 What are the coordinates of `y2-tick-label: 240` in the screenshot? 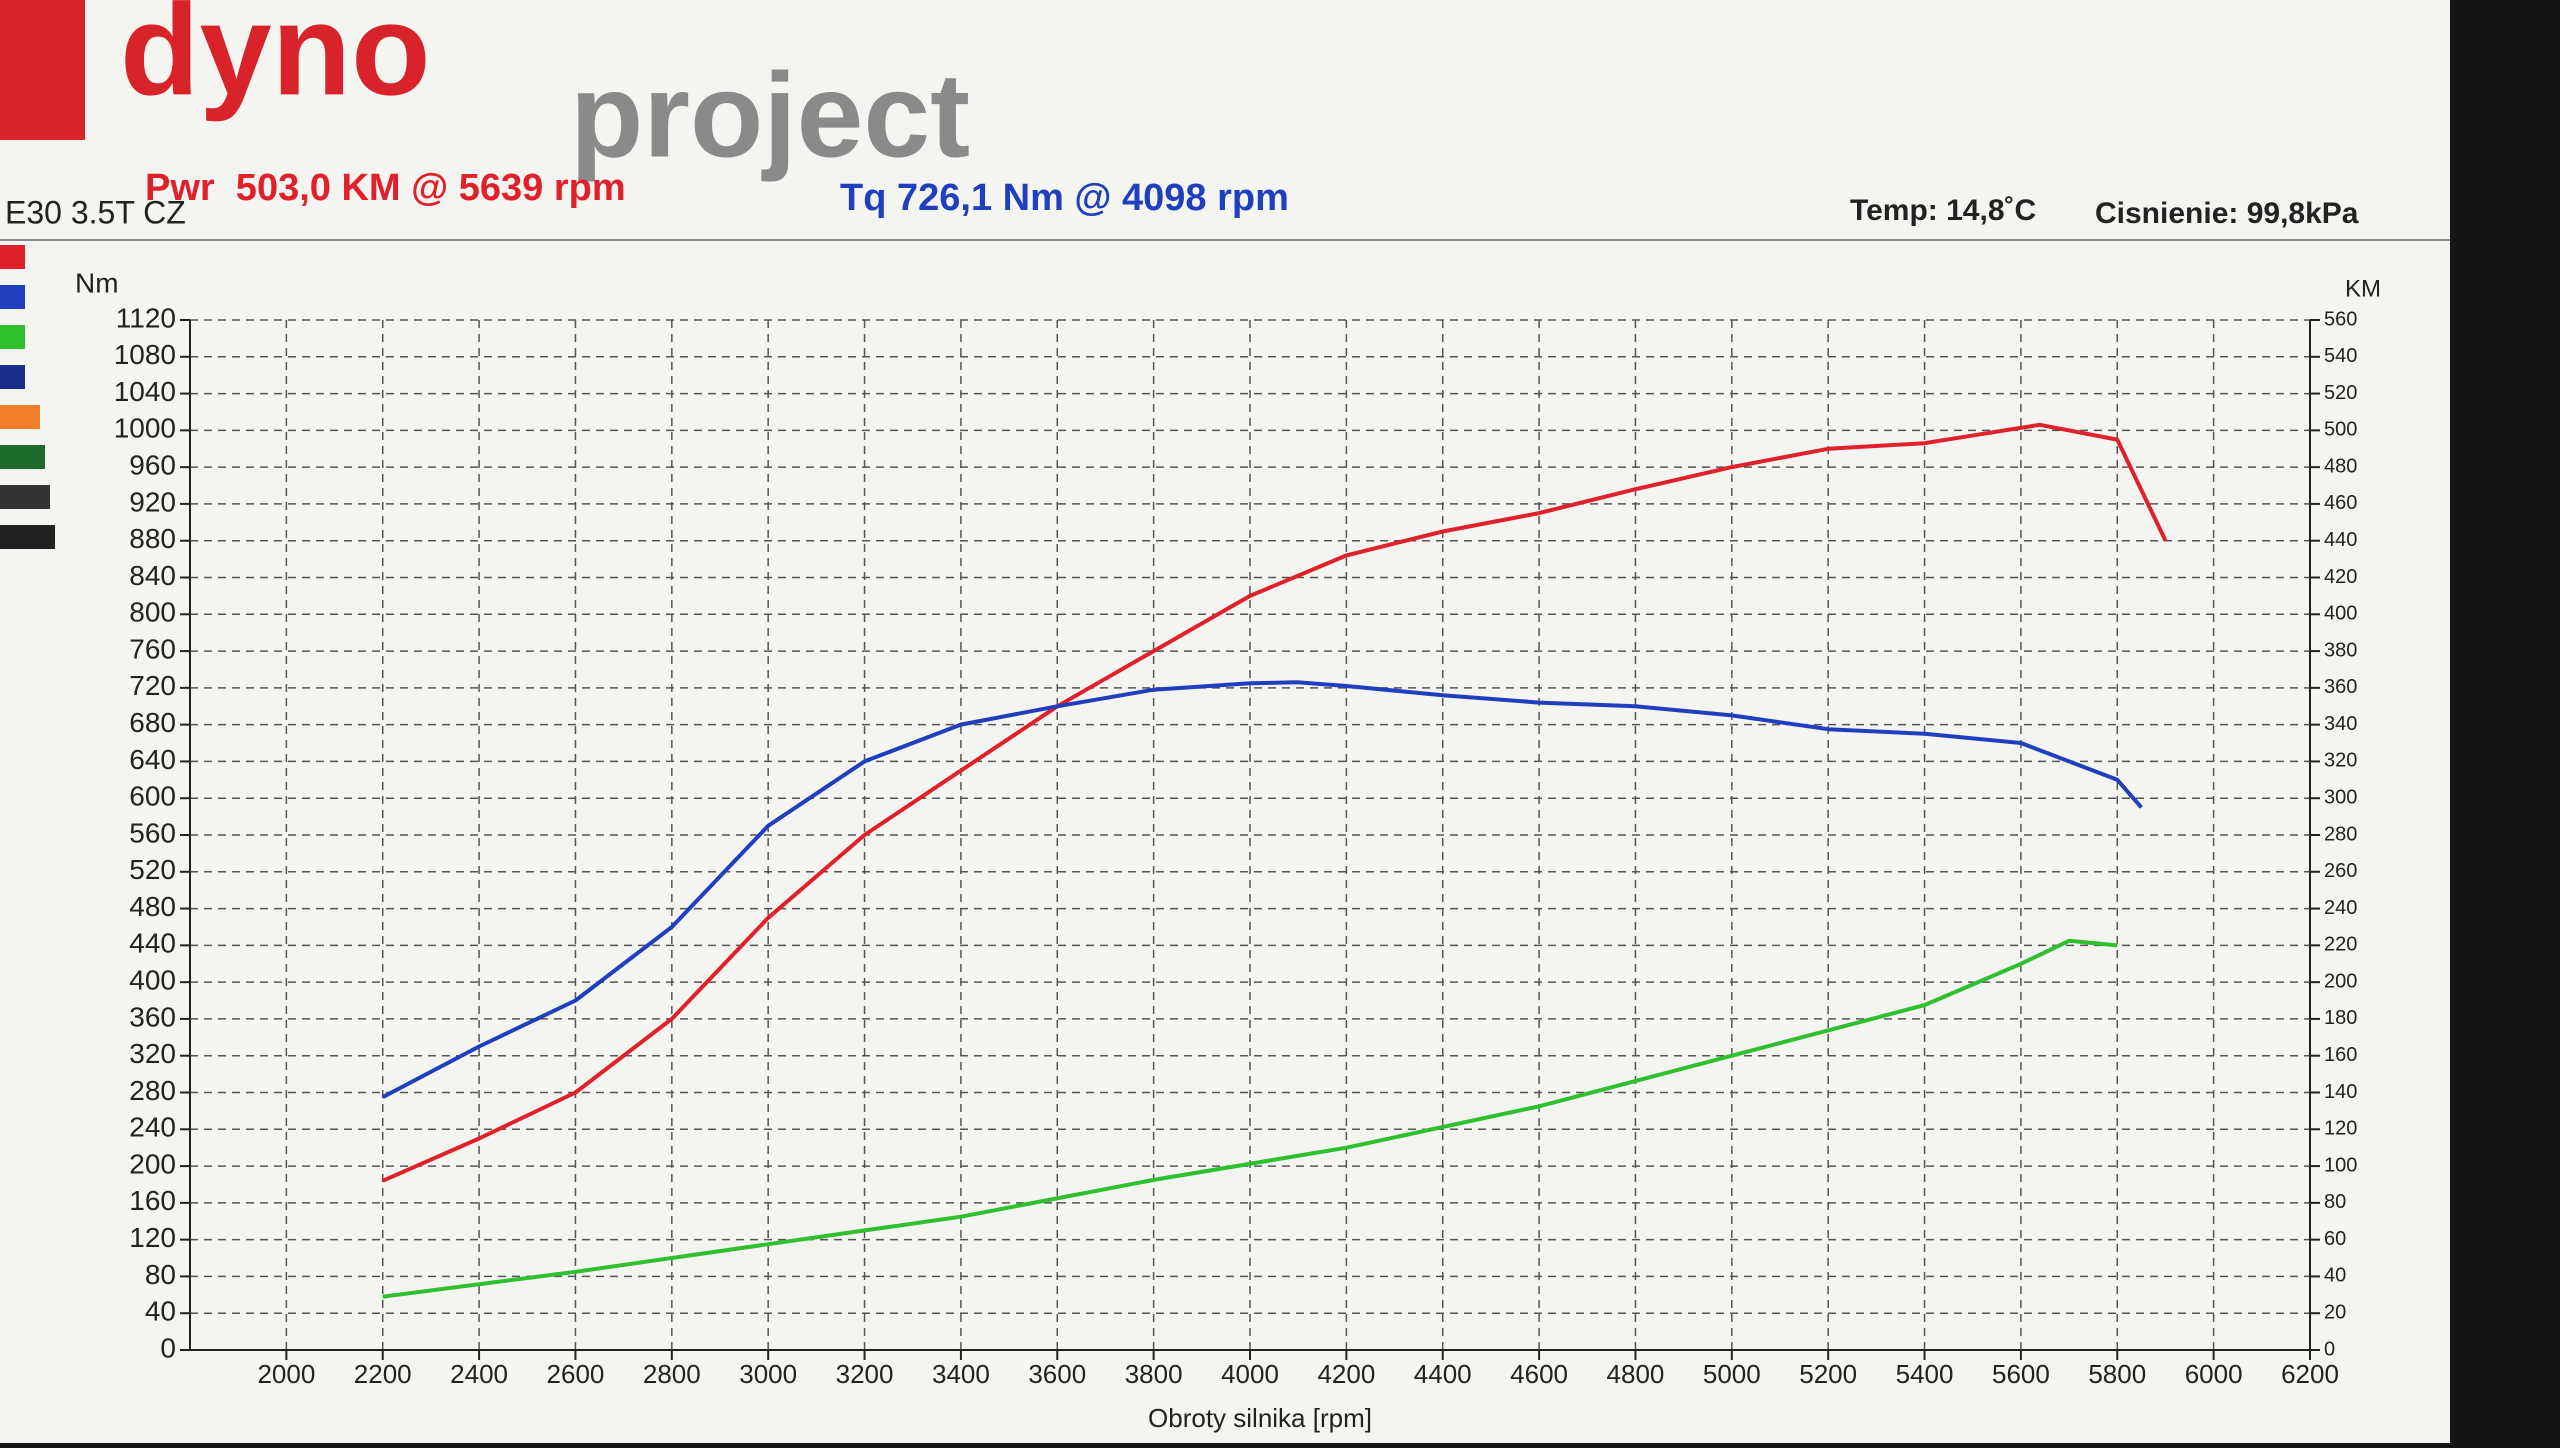 It's located at (2340, 908).